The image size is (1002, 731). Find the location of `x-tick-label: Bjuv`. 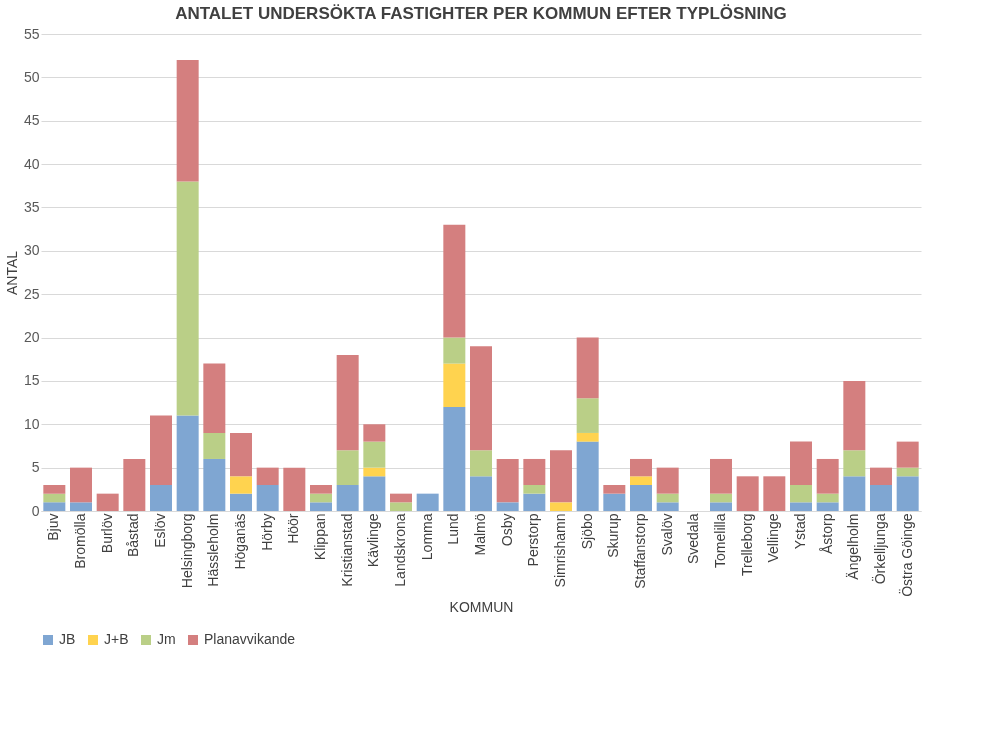

x-tick-label: Bjuv is located at coordinates (53, 527).